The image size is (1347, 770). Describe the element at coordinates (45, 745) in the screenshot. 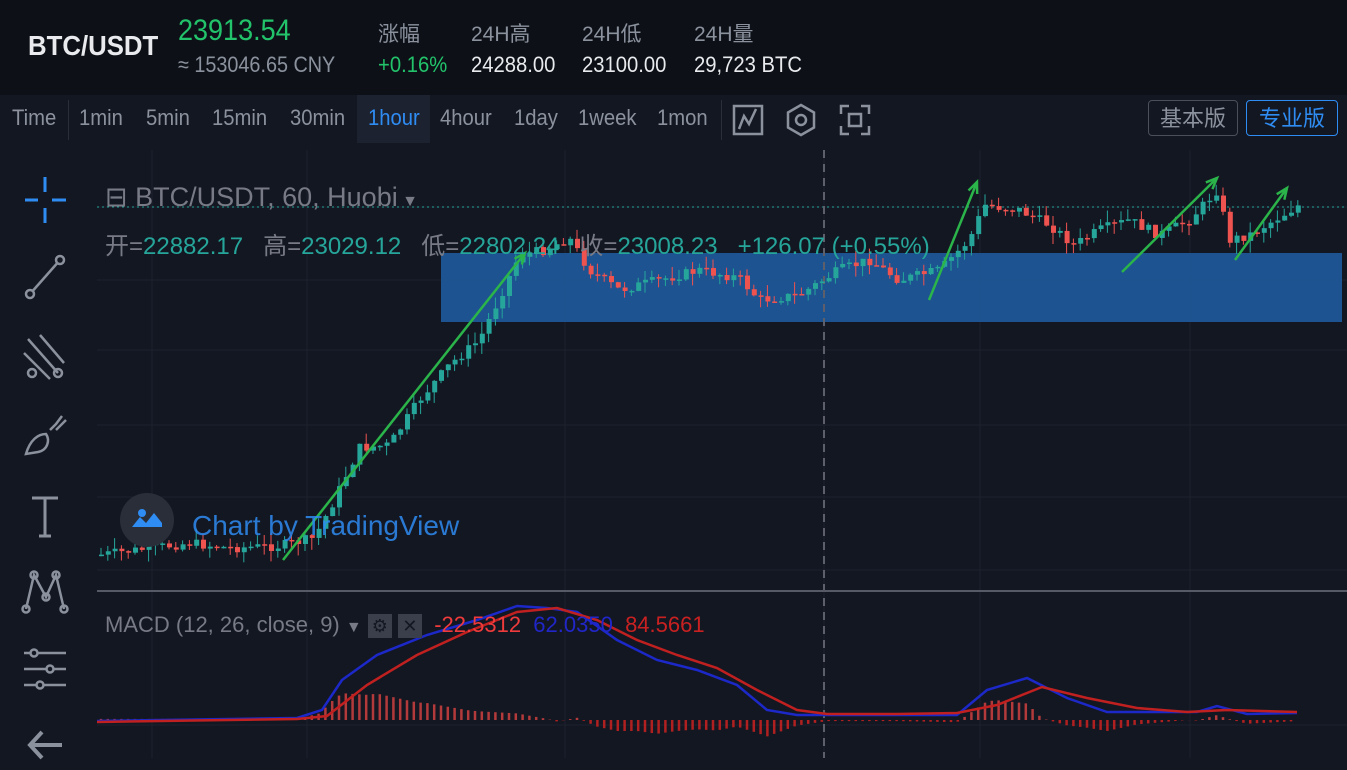

I see `back-arrow-icon` at that location.